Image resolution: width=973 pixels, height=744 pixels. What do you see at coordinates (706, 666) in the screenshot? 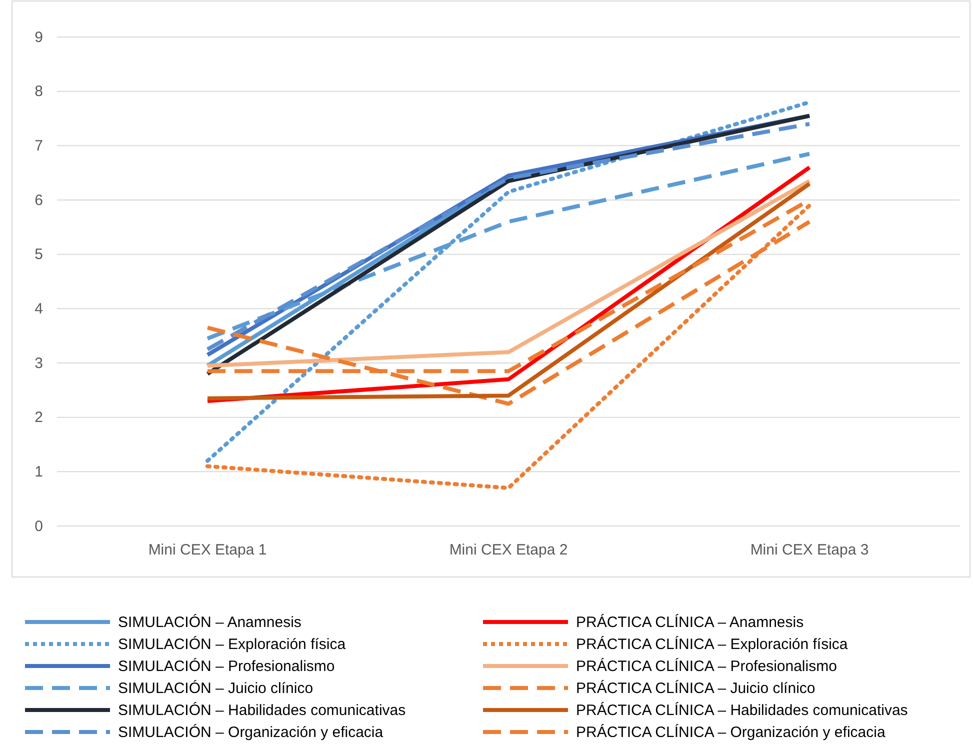
I see `legend-label: PRÁCTICA CLÍNICA – Profesionalismo` at bounding box center [706, 666].